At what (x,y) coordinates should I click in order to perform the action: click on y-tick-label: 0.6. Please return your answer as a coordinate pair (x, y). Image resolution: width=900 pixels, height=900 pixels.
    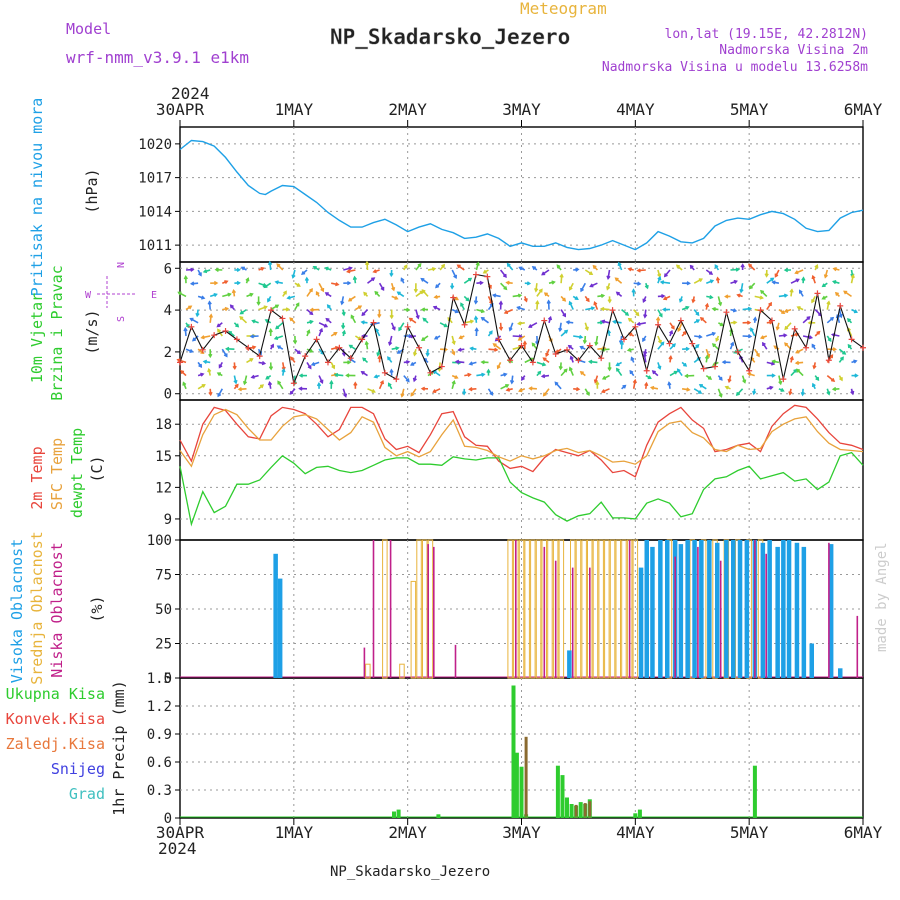
    Looking at the image, I should click on (159, 763).